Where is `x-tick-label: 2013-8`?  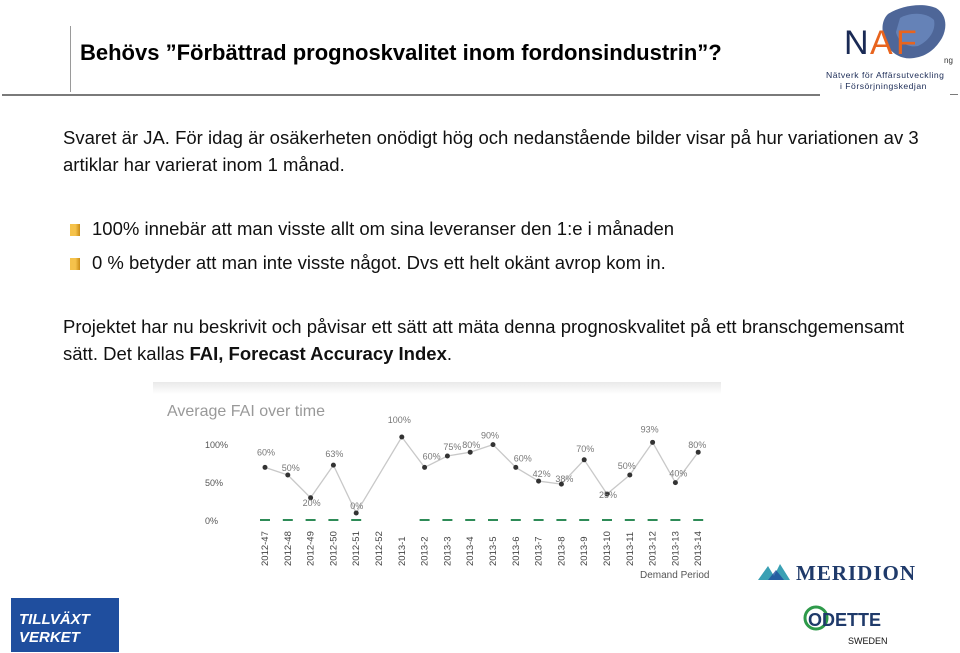
x-tick-label: 2013-8 is located at coordinates (561, 551).